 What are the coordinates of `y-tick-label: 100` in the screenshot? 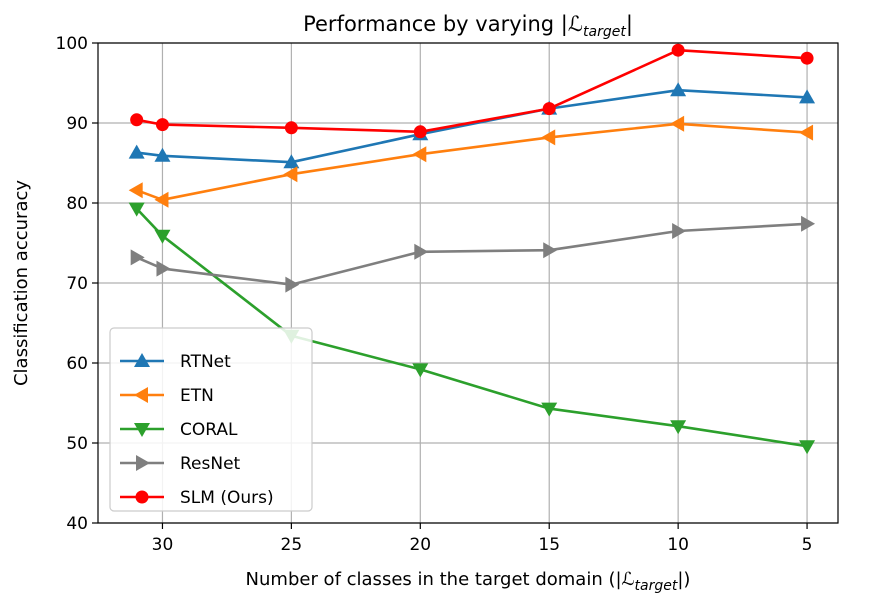 It's located at (72, 44).